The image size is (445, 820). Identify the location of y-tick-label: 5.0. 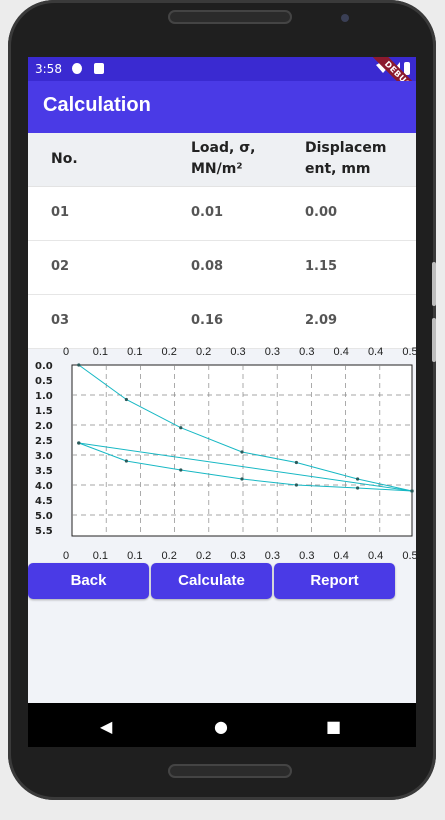
(44, 516).